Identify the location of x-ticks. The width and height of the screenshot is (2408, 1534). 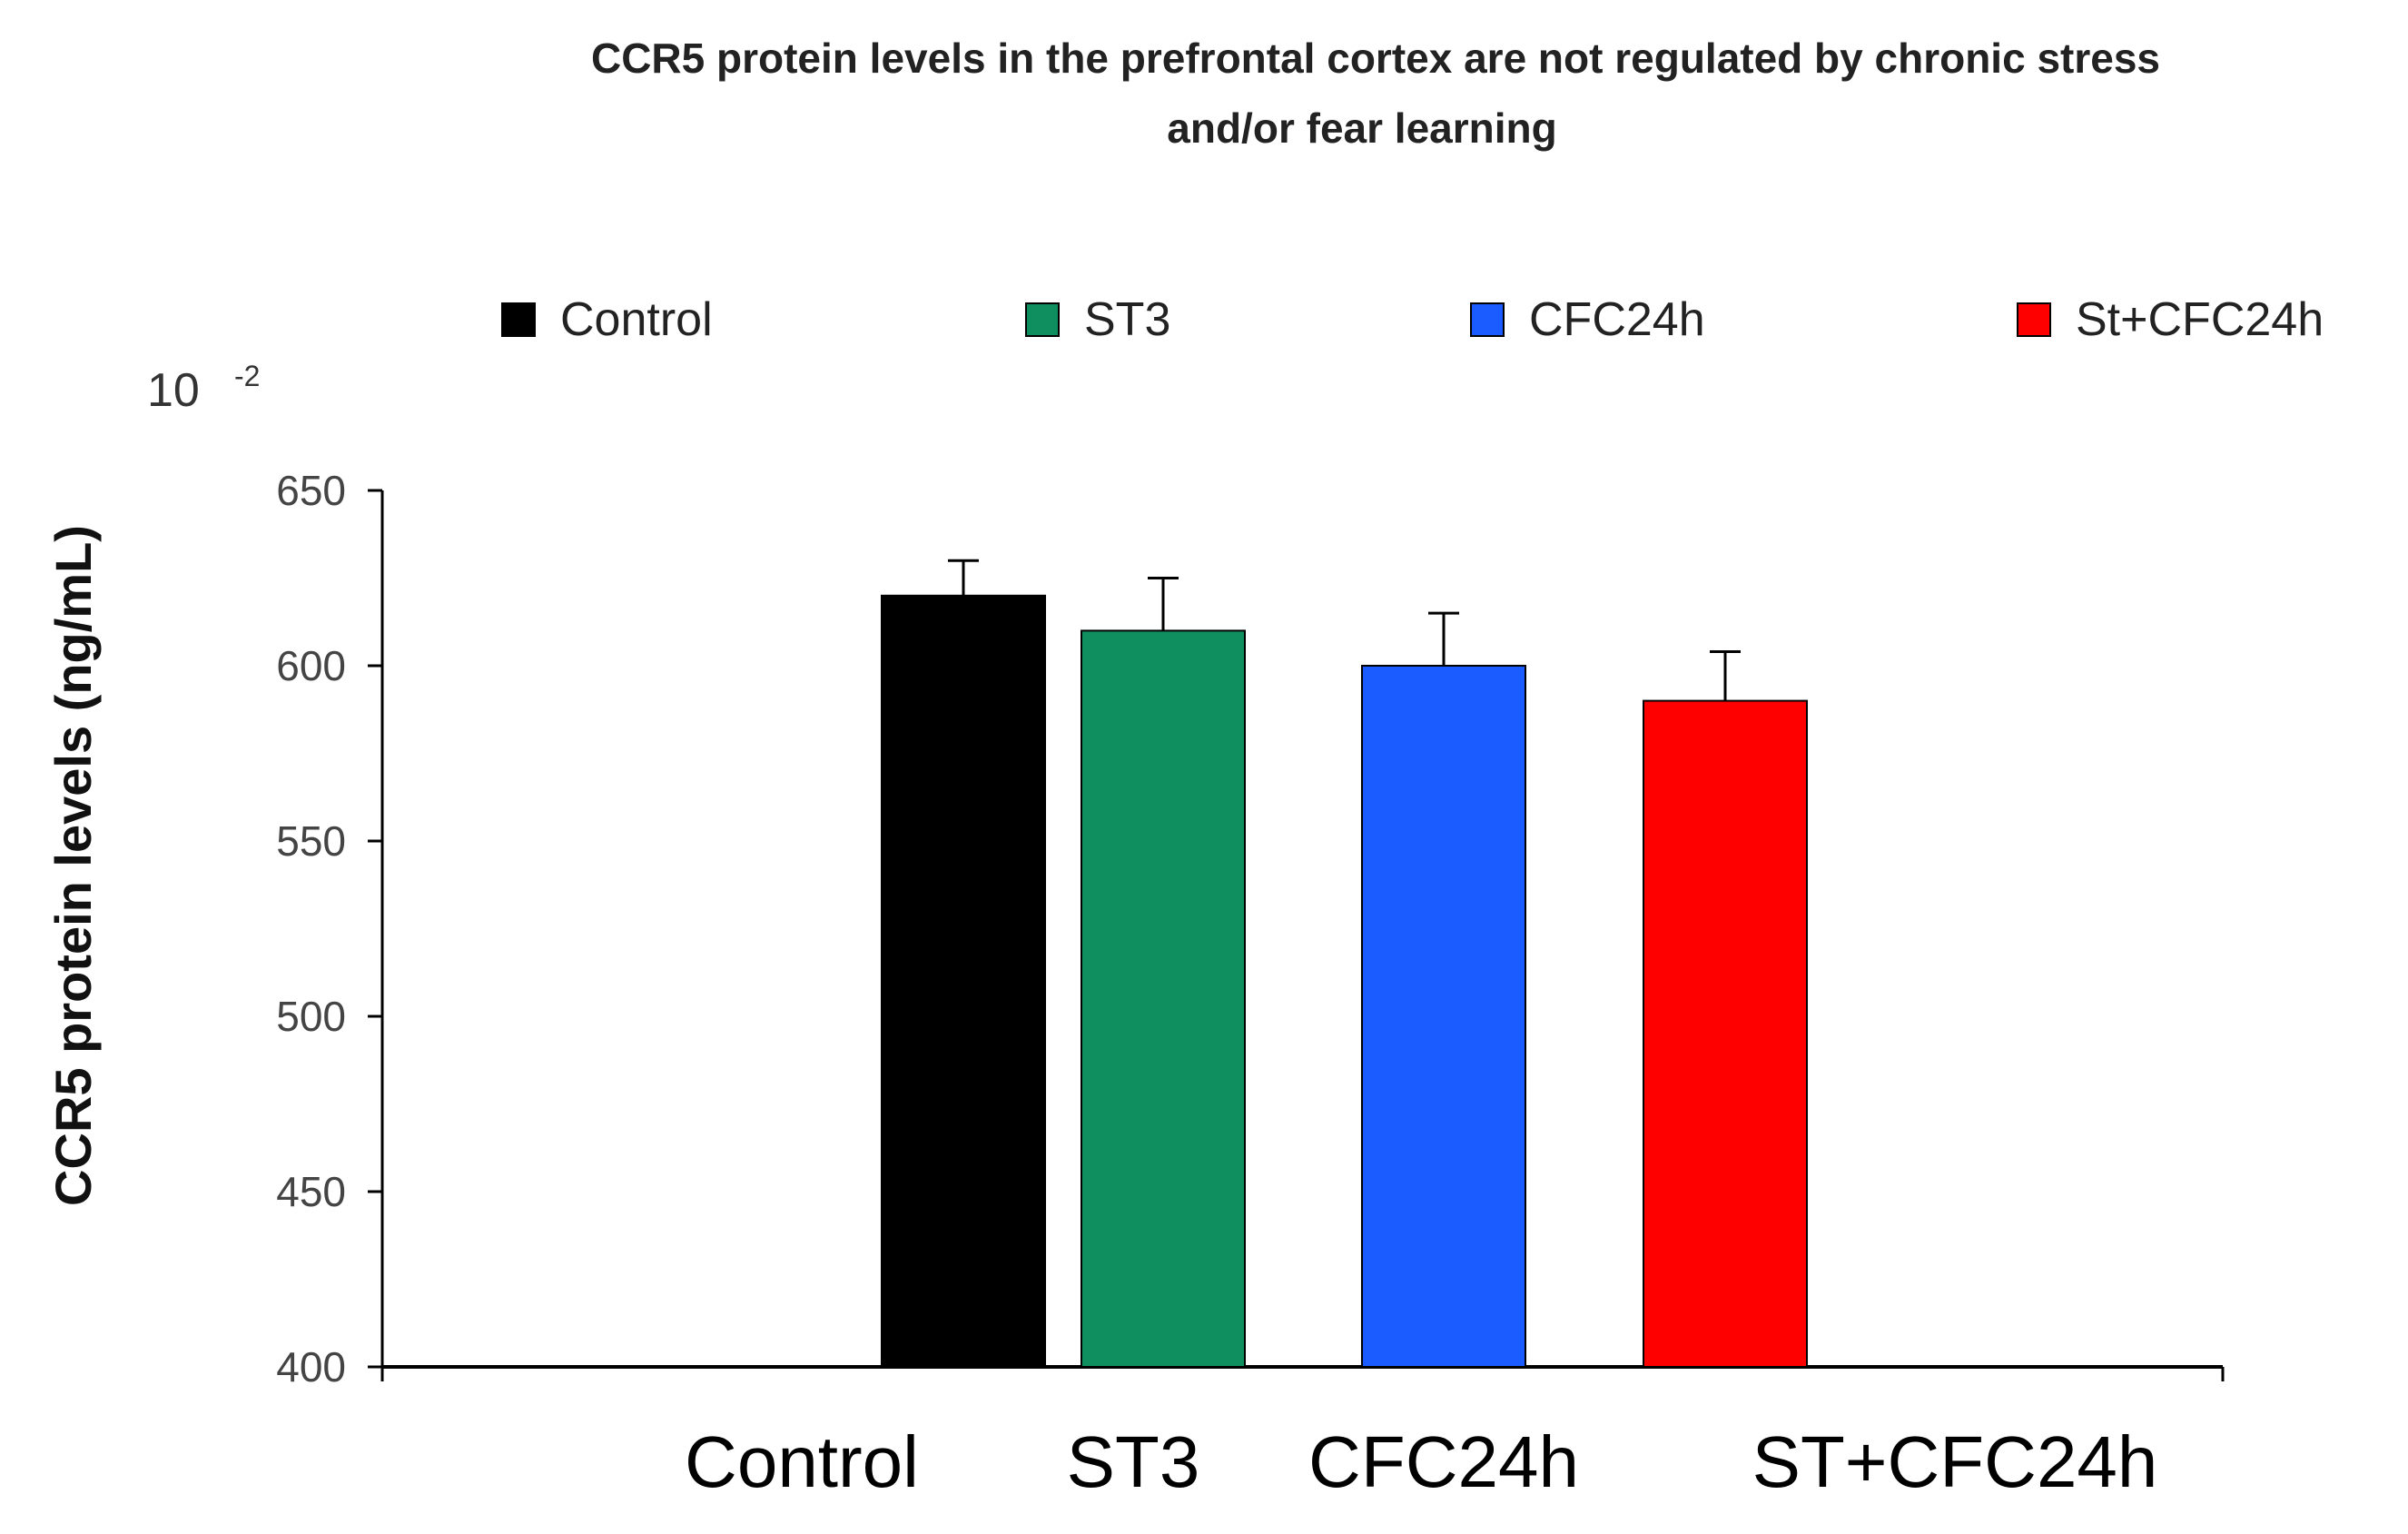
(1302, 1374).